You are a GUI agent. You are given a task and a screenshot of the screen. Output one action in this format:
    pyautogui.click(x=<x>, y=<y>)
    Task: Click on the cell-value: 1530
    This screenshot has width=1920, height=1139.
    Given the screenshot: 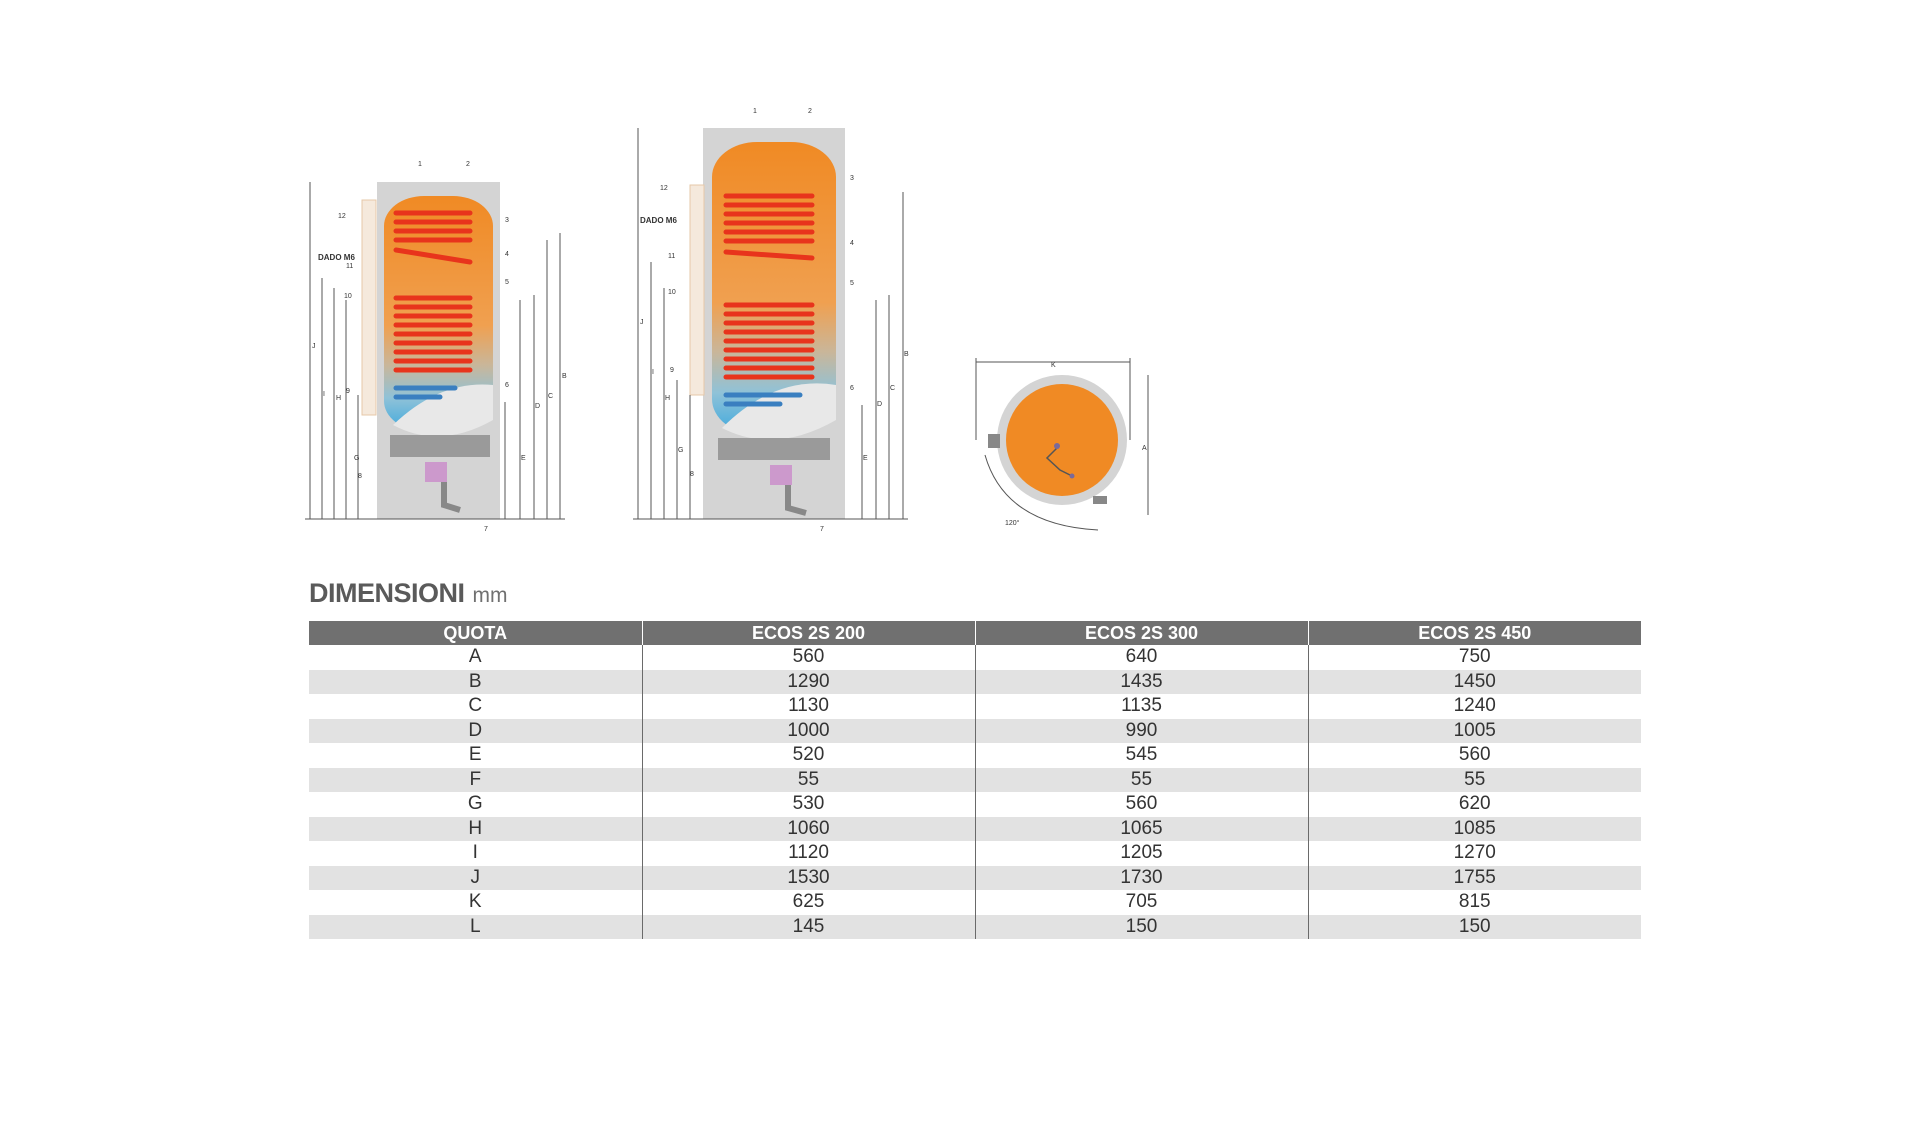 What is the action you would take?
    pyautogui.click(x=809, y=877)
    